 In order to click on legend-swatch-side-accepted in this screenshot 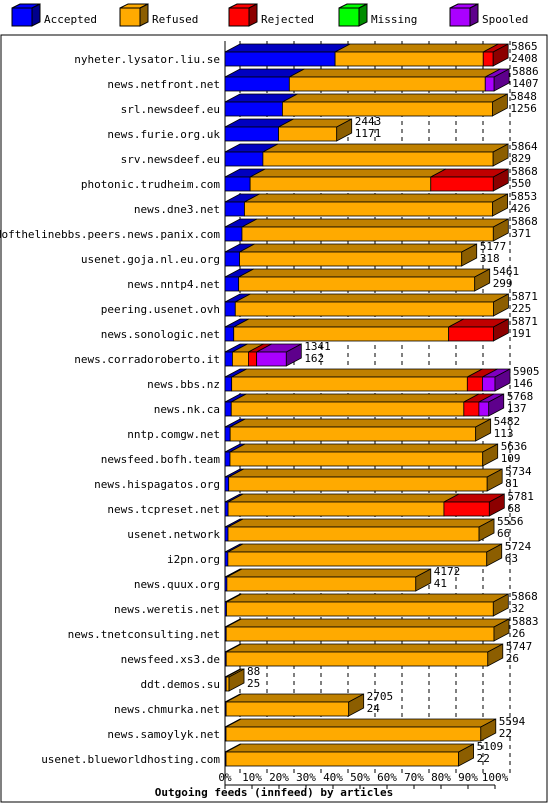, I will do `click(36, 15)`.